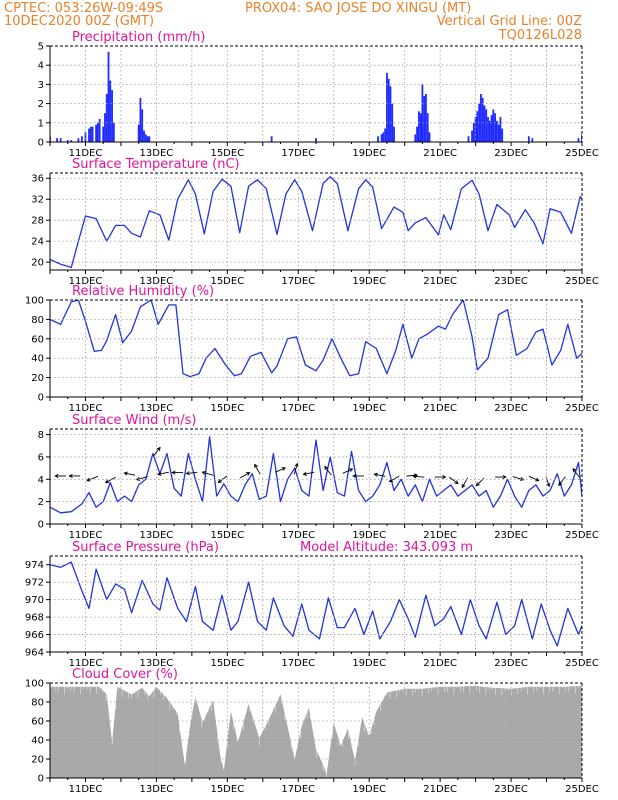  I want to click on pressure-xtick-label: 17DEC, so click(298, 663).